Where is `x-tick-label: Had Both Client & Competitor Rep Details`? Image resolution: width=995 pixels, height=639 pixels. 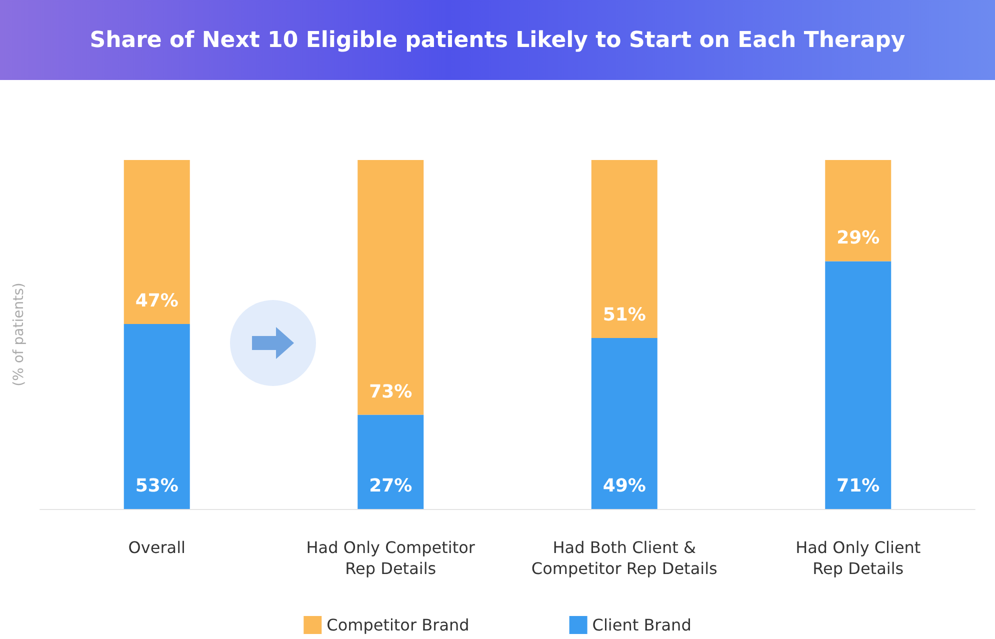
x-tick-label: Had Both Client & Competitor Rep Details is located at coordinates (624, 558).